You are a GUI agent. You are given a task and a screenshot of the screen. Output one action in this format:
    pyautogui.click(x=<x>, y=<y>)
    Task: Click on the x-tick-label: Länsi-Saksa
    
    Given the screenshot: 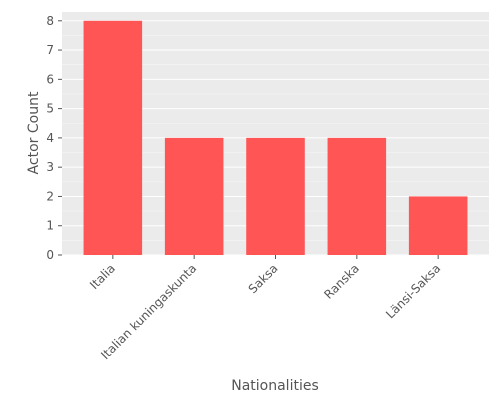 What is the action you would take?
    pyautogui.click(x=413, y=291)
    